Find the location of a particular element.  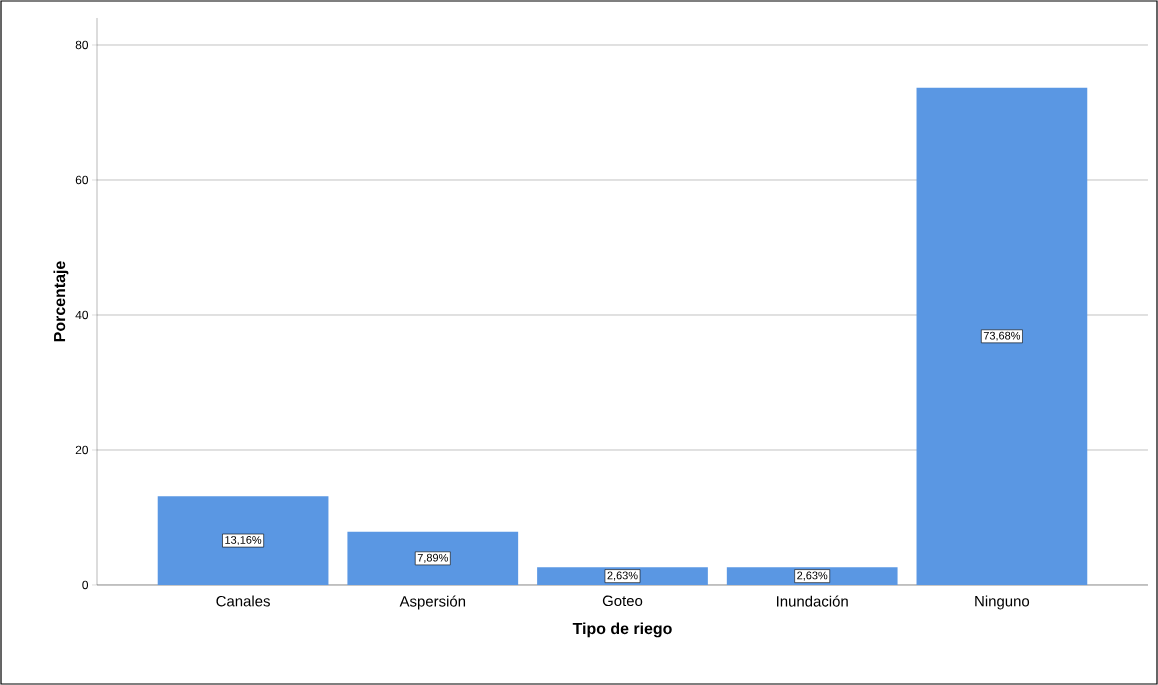

x-tick-label: Goteo is located at coordinates (622, 601).